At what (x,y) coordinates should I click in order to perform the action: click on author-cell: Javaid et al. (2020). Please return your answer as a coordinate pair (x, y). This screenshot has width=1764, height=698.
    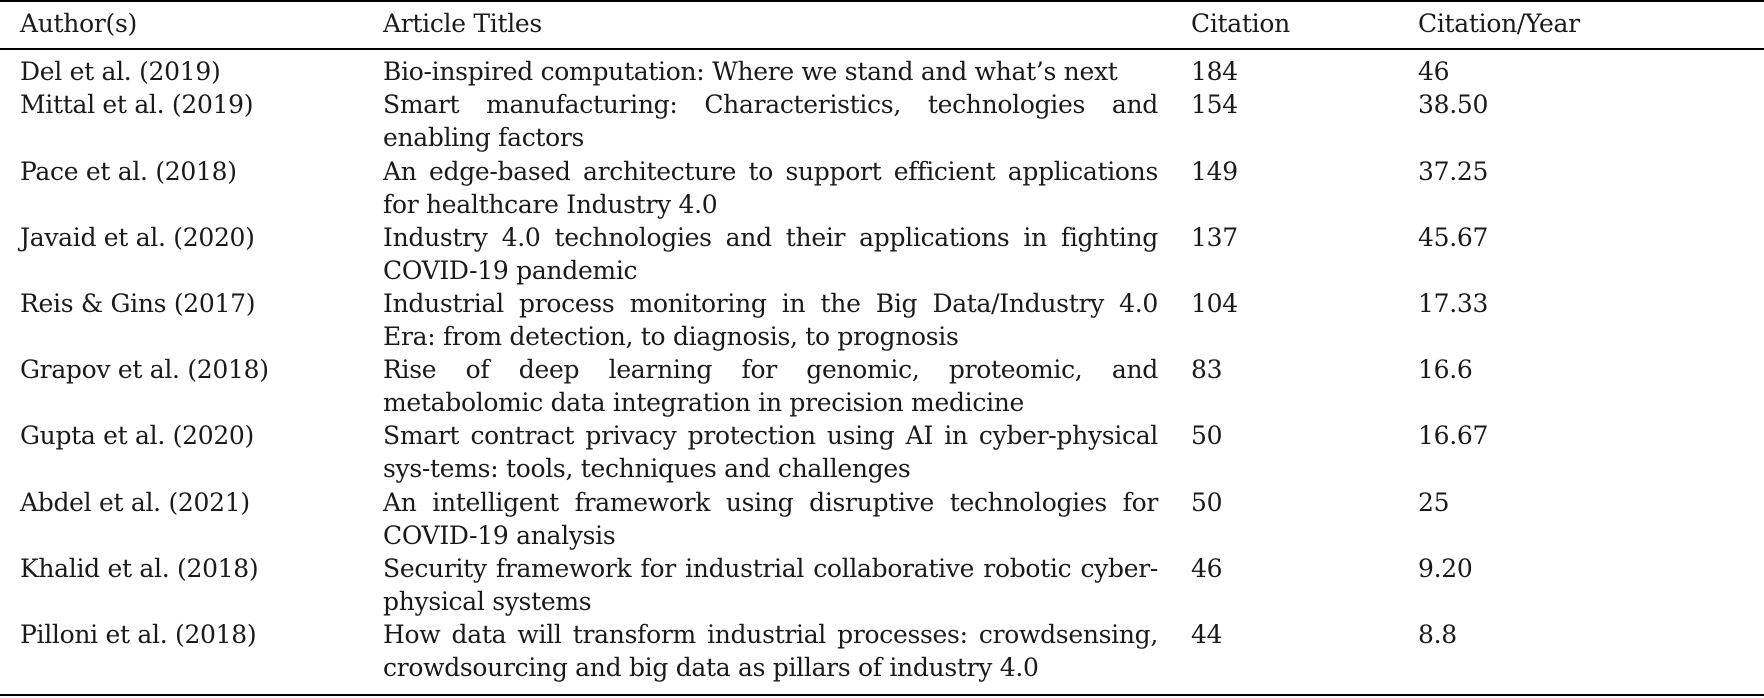
    Looking at the image, I should click on (137, 237).